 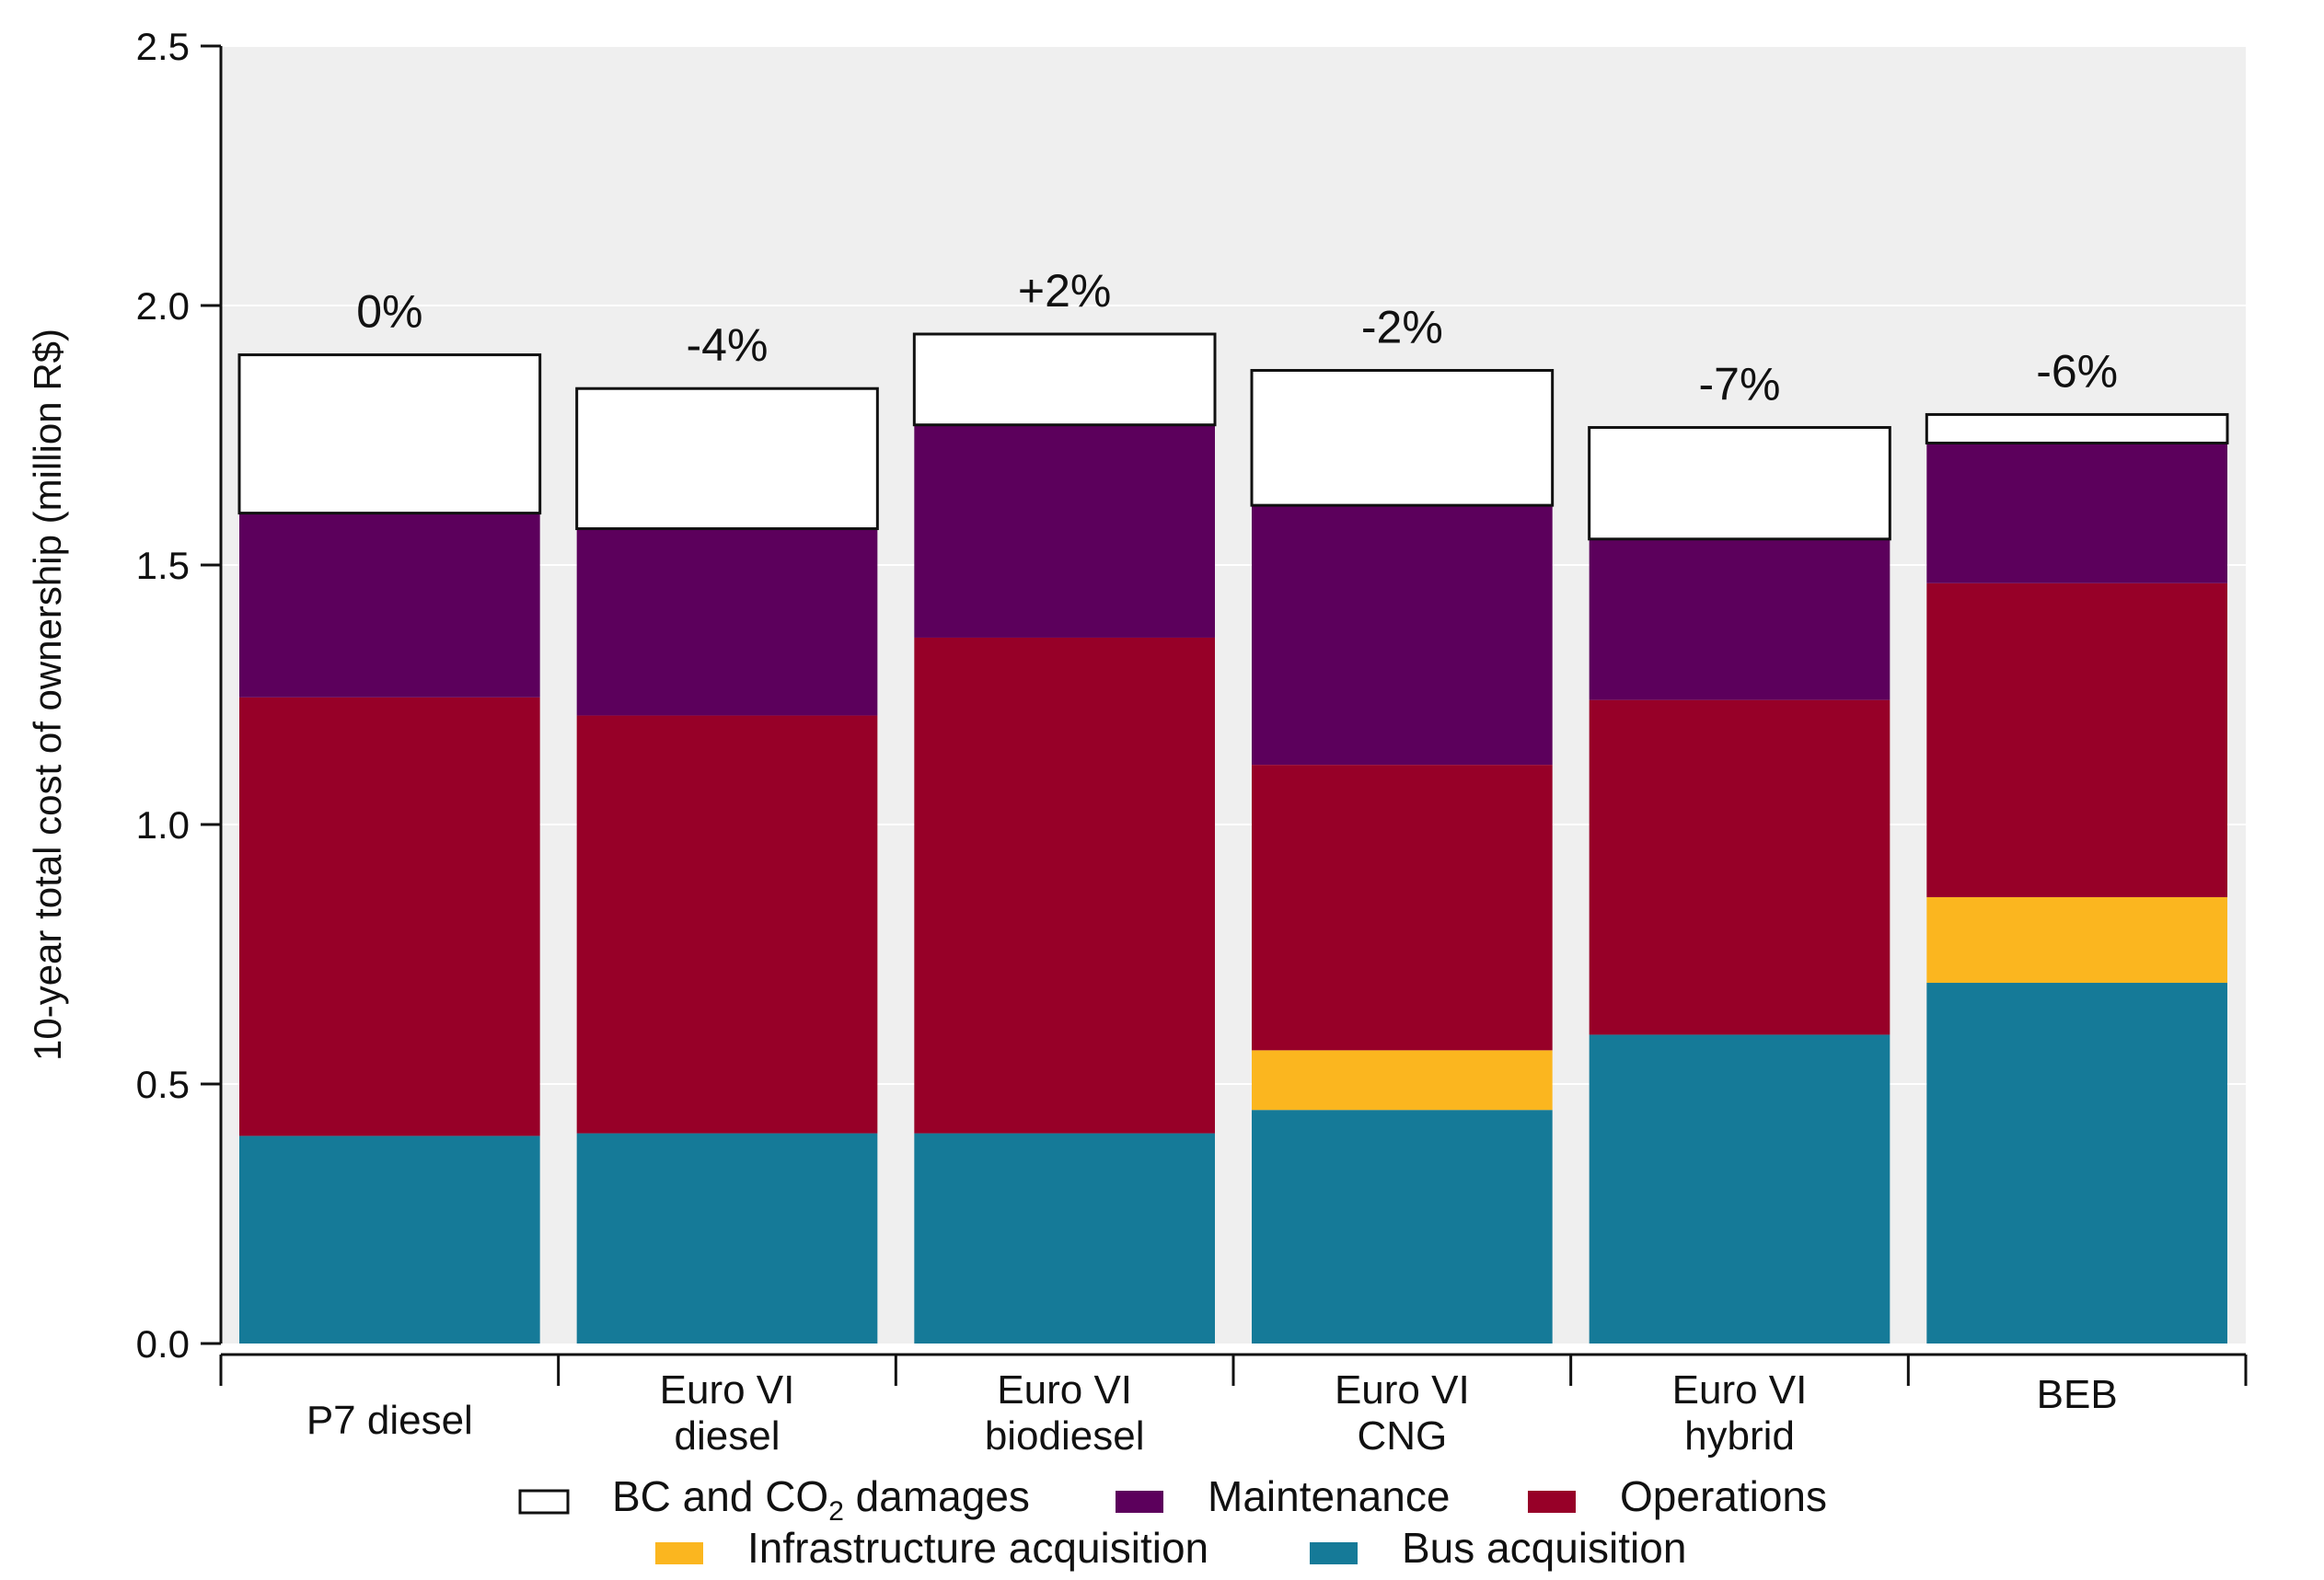 I want to click on legend-swatch-infrastructure-acquisition, so click(x=679, y=1553).